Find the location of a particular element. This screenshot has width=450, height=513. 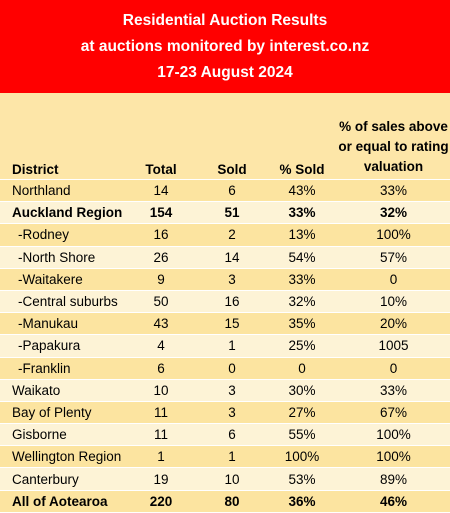

sold-cell: 2 is located at coordinates (232, 235).